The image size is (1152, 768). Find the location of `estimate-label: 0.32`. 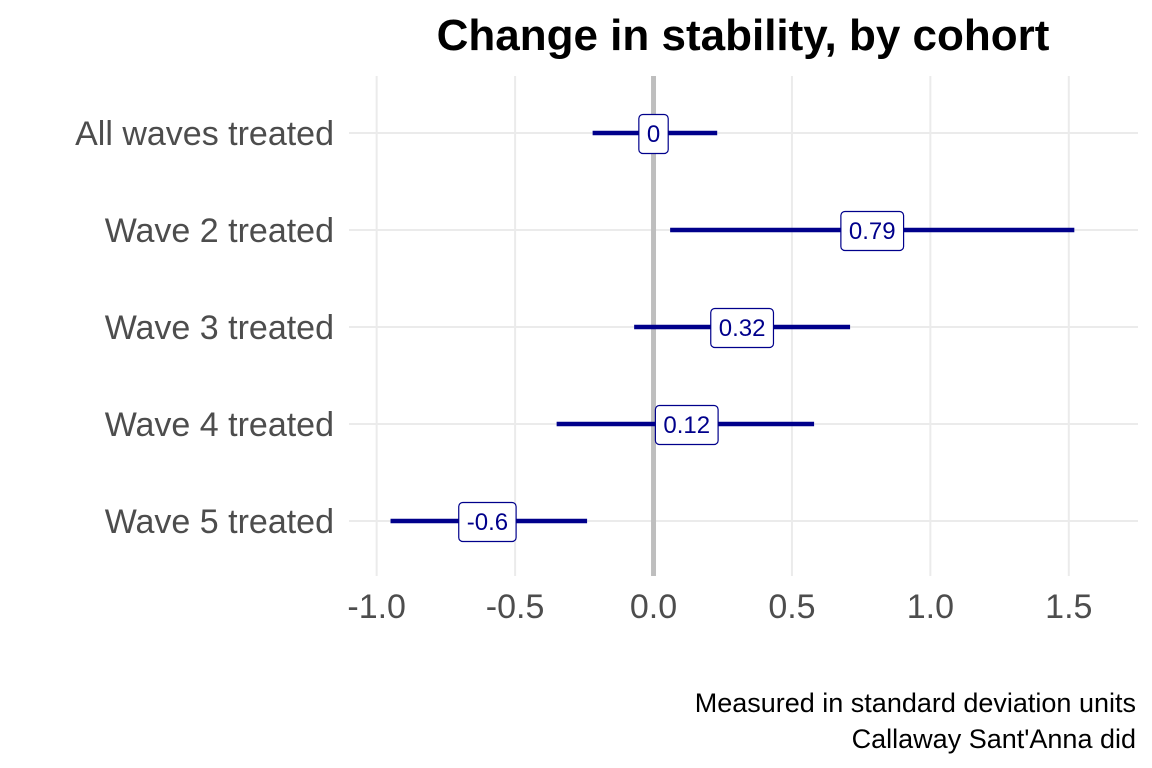

estimate-label: 0.32 is located at coordinates (742, 328).